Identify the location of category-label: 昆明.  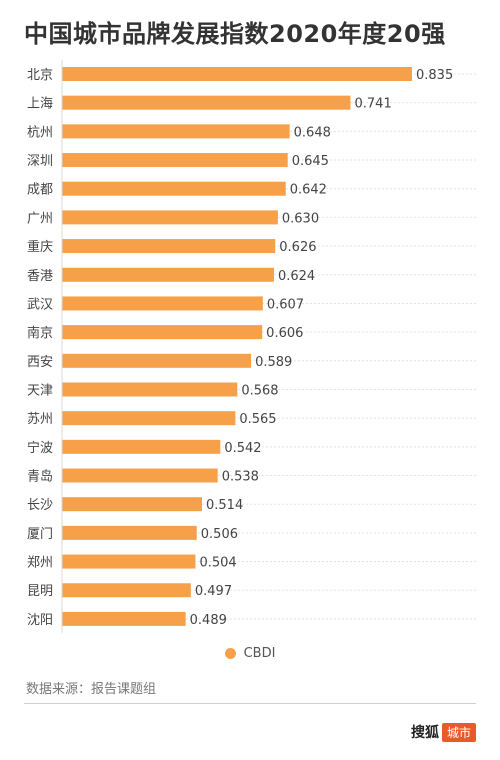
(40, 591).